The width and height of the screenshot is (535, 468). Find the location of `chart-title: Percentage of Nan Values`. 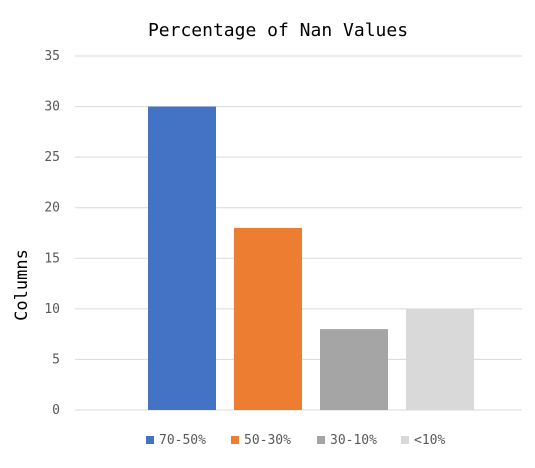

chart-title: Percentage of Nan Values is located at coordinates (278, 30).